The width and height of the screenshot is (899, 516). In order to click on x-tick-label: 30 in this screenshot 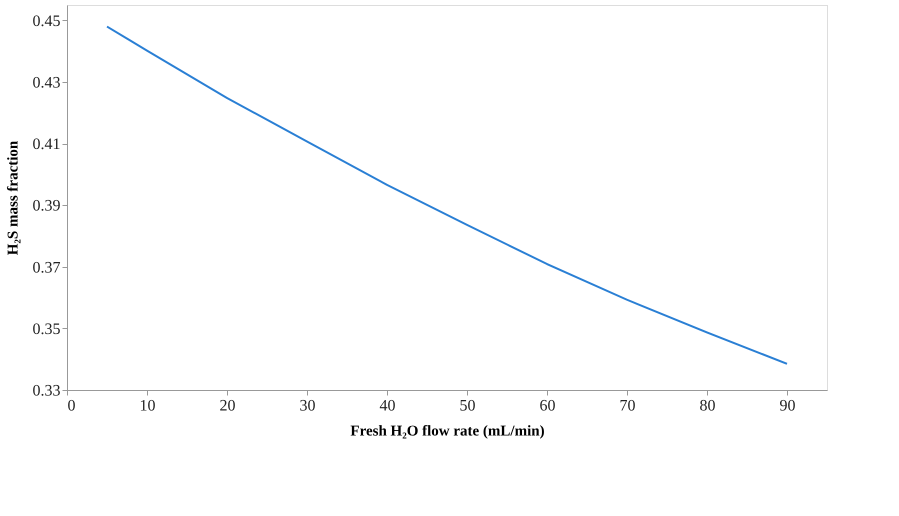, I will do `click(308, 406)`.